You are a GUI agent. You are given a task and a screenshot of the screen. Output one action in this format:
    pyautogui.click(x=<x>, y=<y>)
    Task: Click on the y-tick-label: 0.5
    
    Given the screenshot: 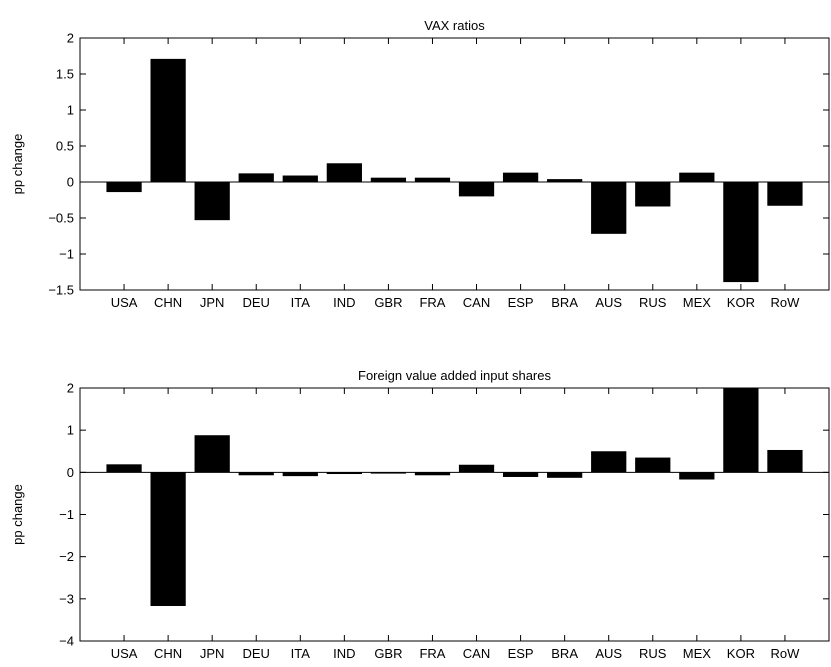 What is the action you would take?
    pyautogui.click(x=65, y=146)
    